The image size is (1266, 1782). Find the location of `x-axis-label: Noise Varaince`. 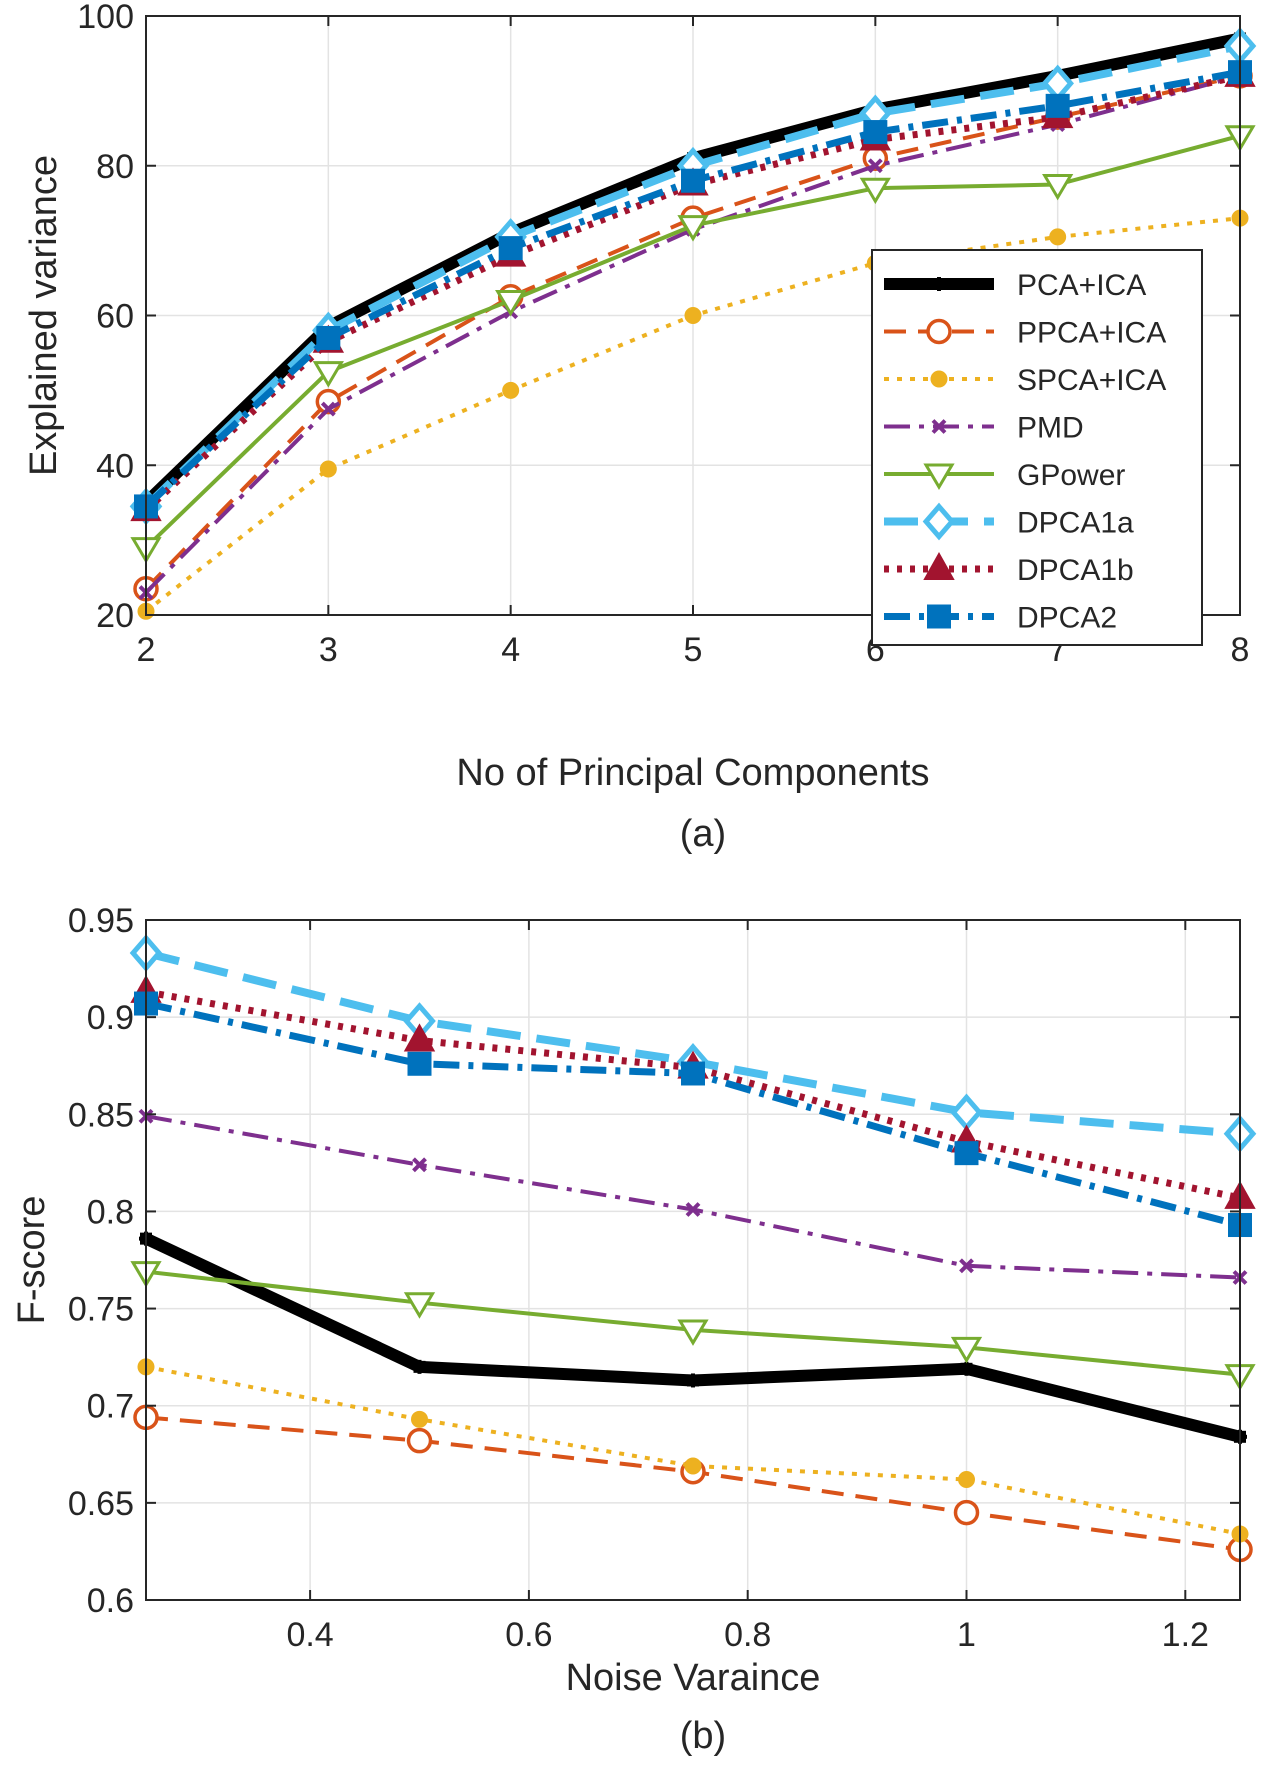

x-axis-label: Noise Varaince is located at coordinates (693, 1678).